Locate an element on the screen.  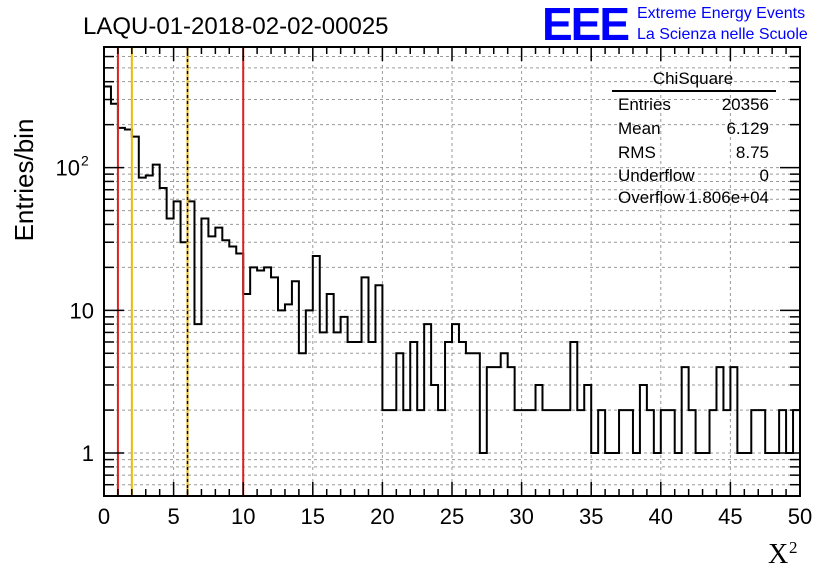
stats-row-underflow: Underflow 0 is located at coordinates (693, 175).